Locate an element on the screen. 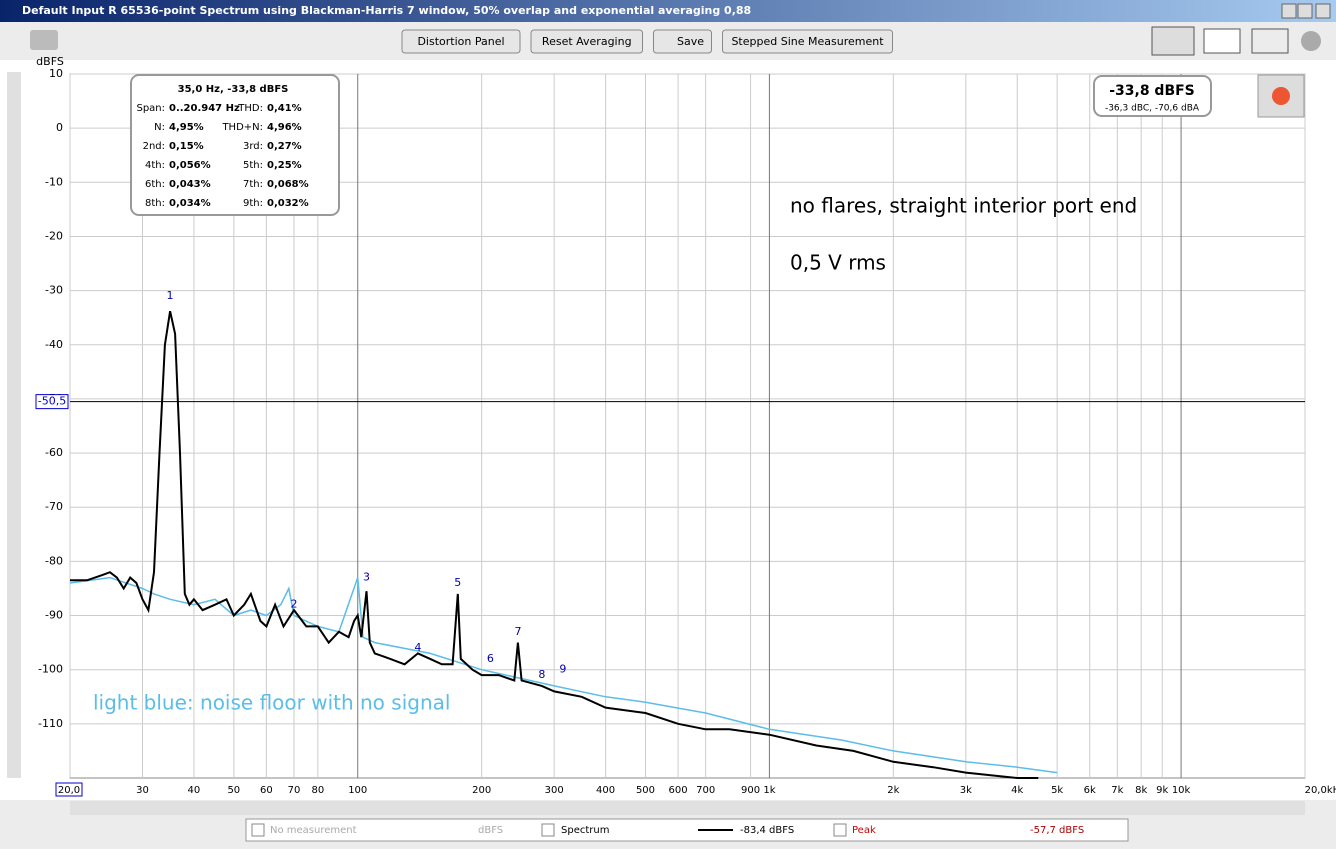 The image size is (1336, 849). record-light is located at coordinates (1281, 96).